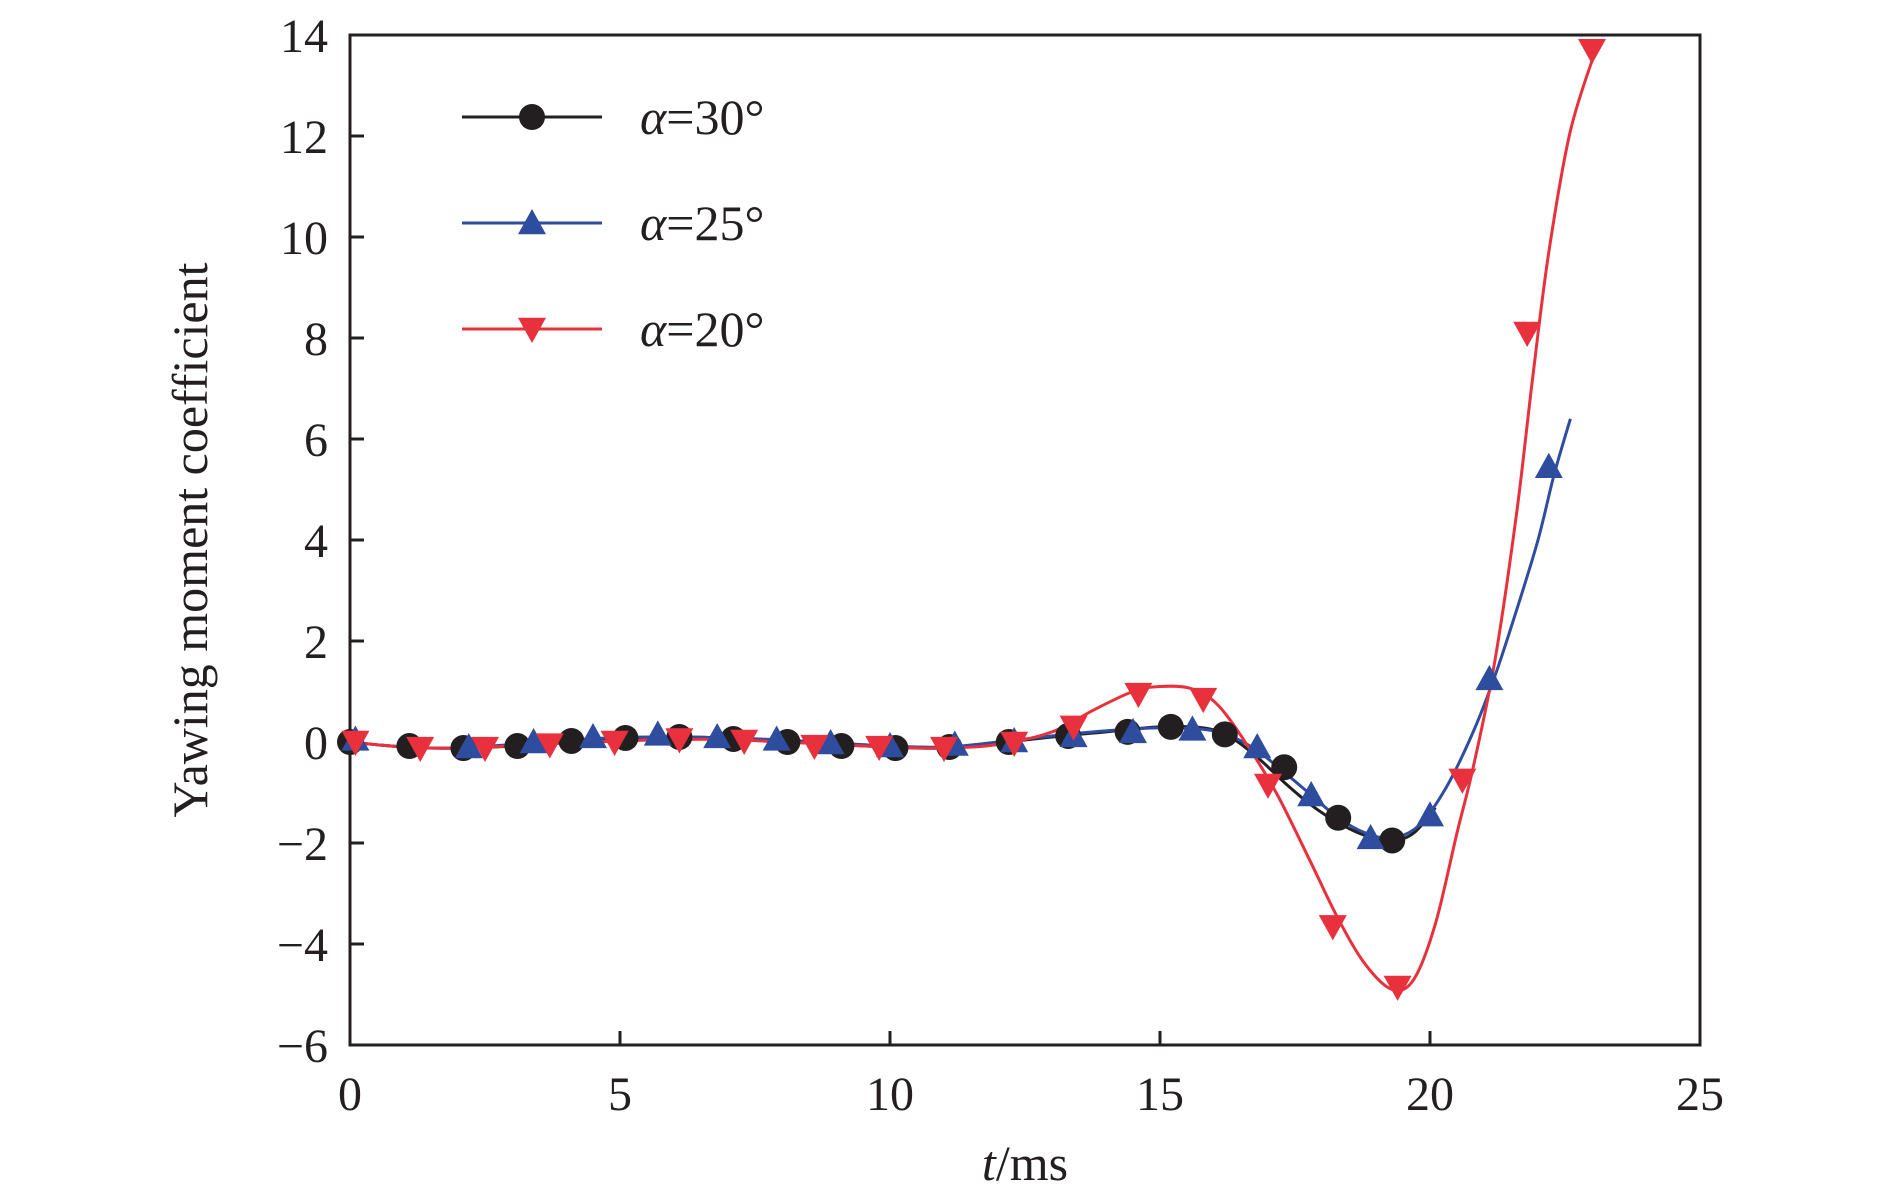  Describe the element at coordinates (304, 137) in the screenshot. I see `y-tick-label: 12` at that location.